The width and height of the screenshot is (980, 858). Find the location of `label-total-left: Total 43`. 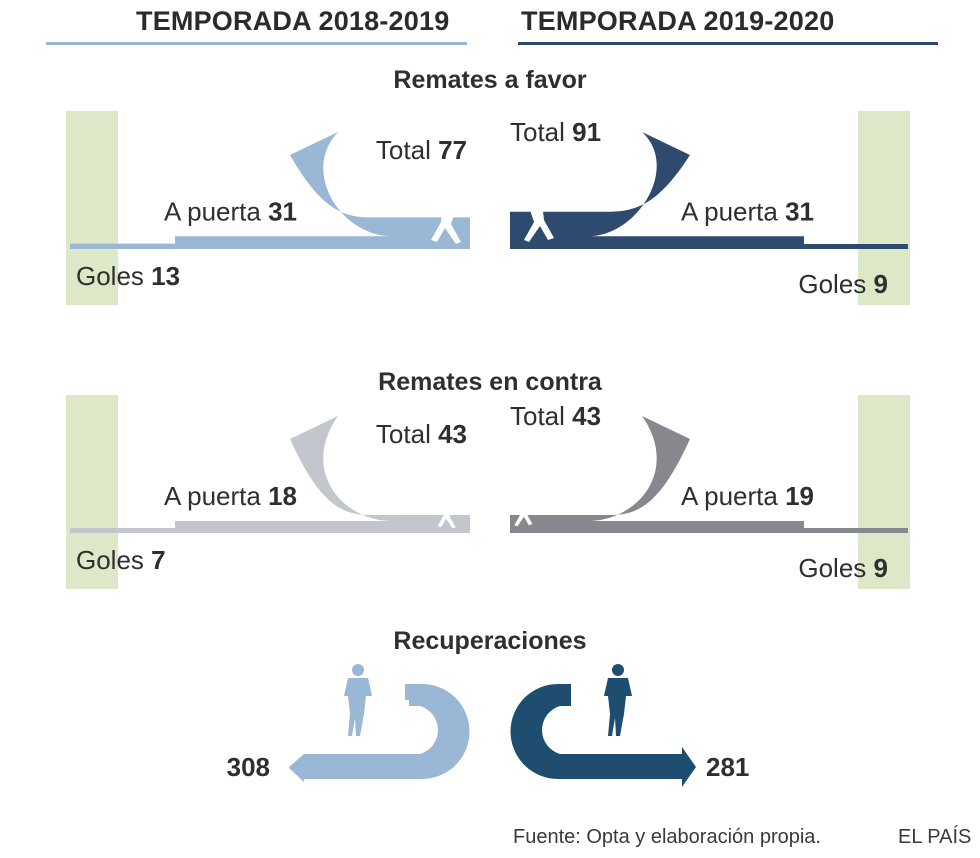

label-total-left: Total 43 is located at coordinates (421, 434).